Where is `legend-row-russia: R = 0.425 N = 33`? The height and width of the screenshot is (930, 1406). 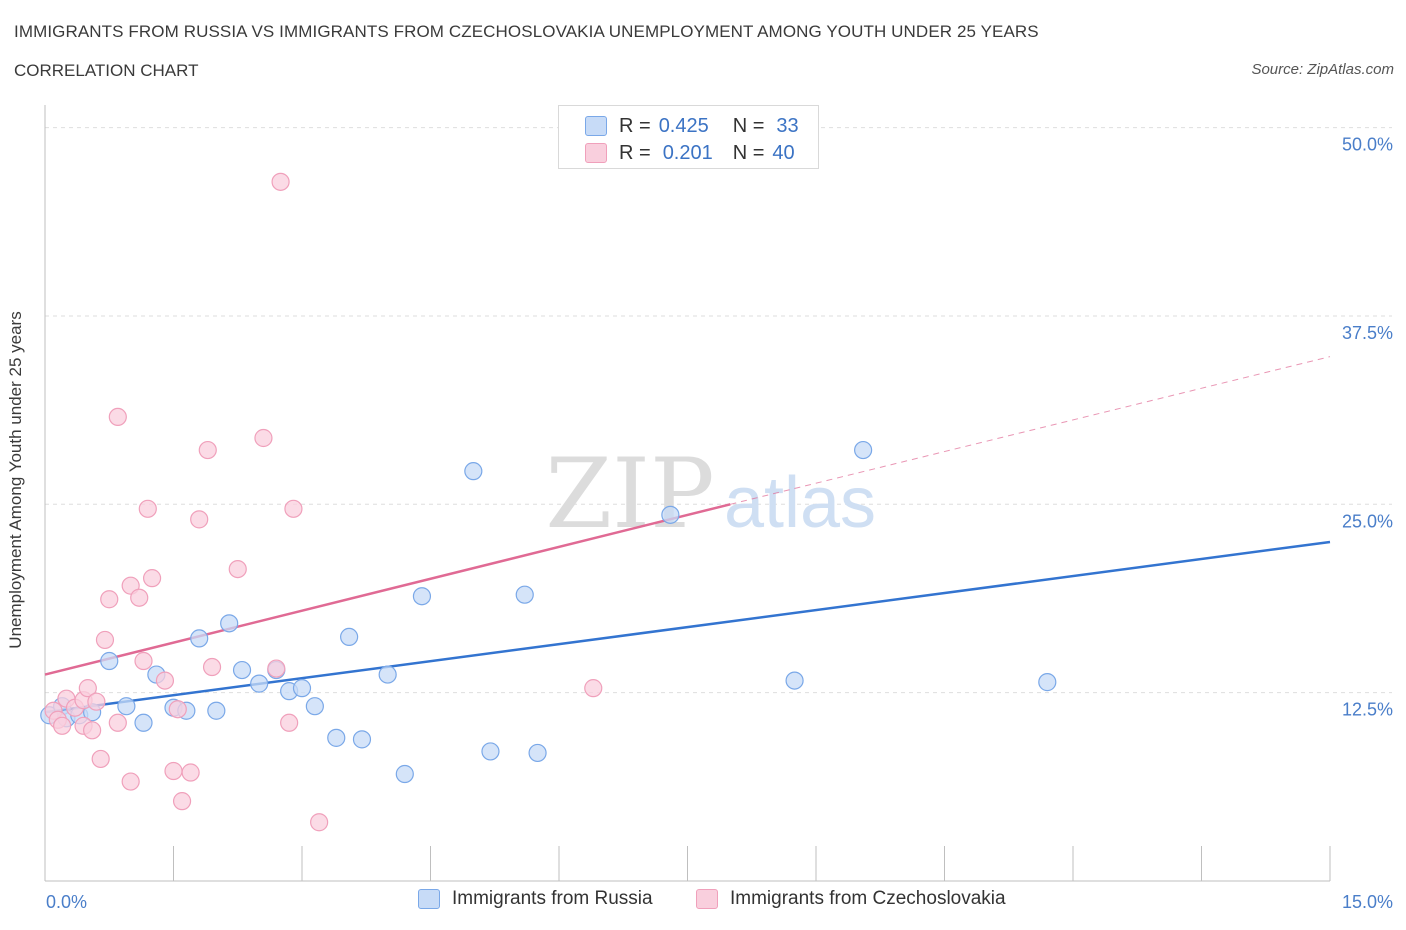 legend-row-russia: R = 0.425 N = 33 is located at coordinates (692, 126).